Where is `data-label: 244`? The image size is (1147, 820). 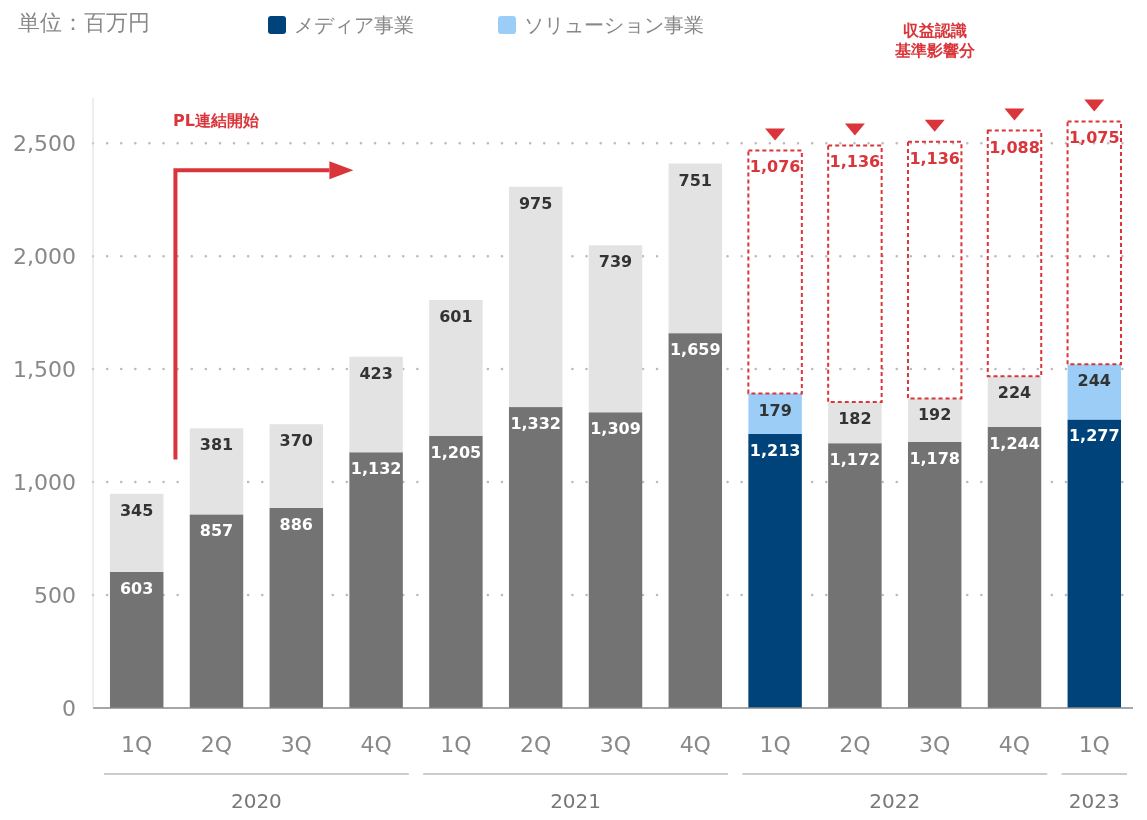 data-label: 244 is located at coordinates (1094, 381).